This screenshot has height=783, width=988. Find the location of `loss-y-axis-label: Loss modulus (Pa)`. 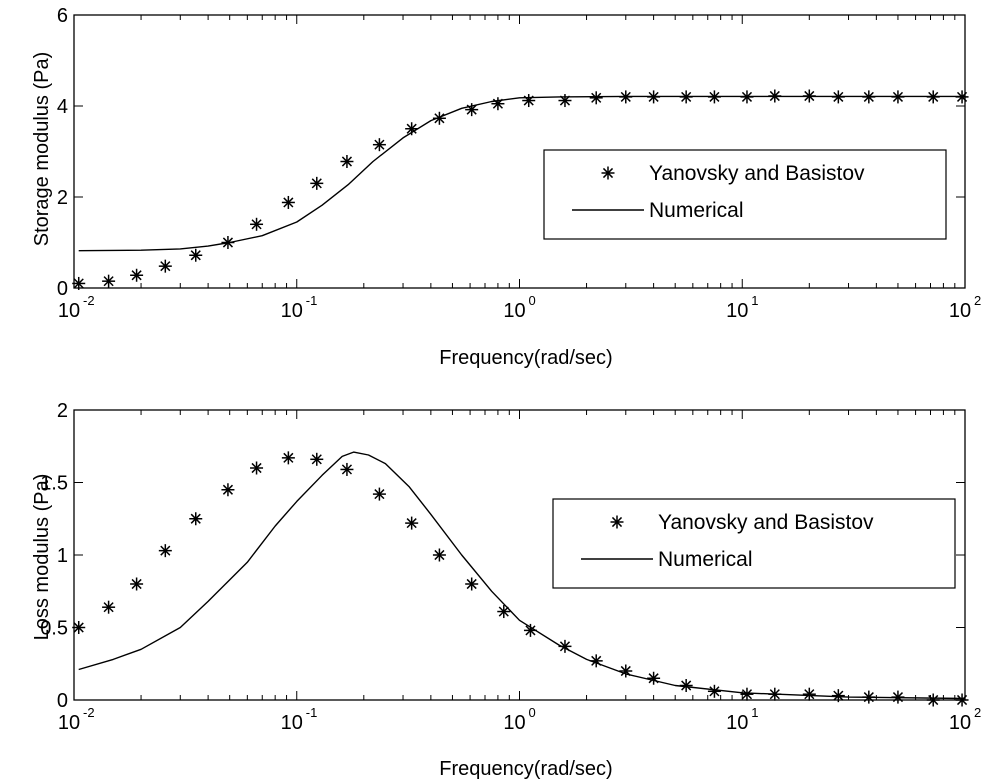

loss-y-axis-label: Loss modulus (Pa) is located at coordinates (42, 557).